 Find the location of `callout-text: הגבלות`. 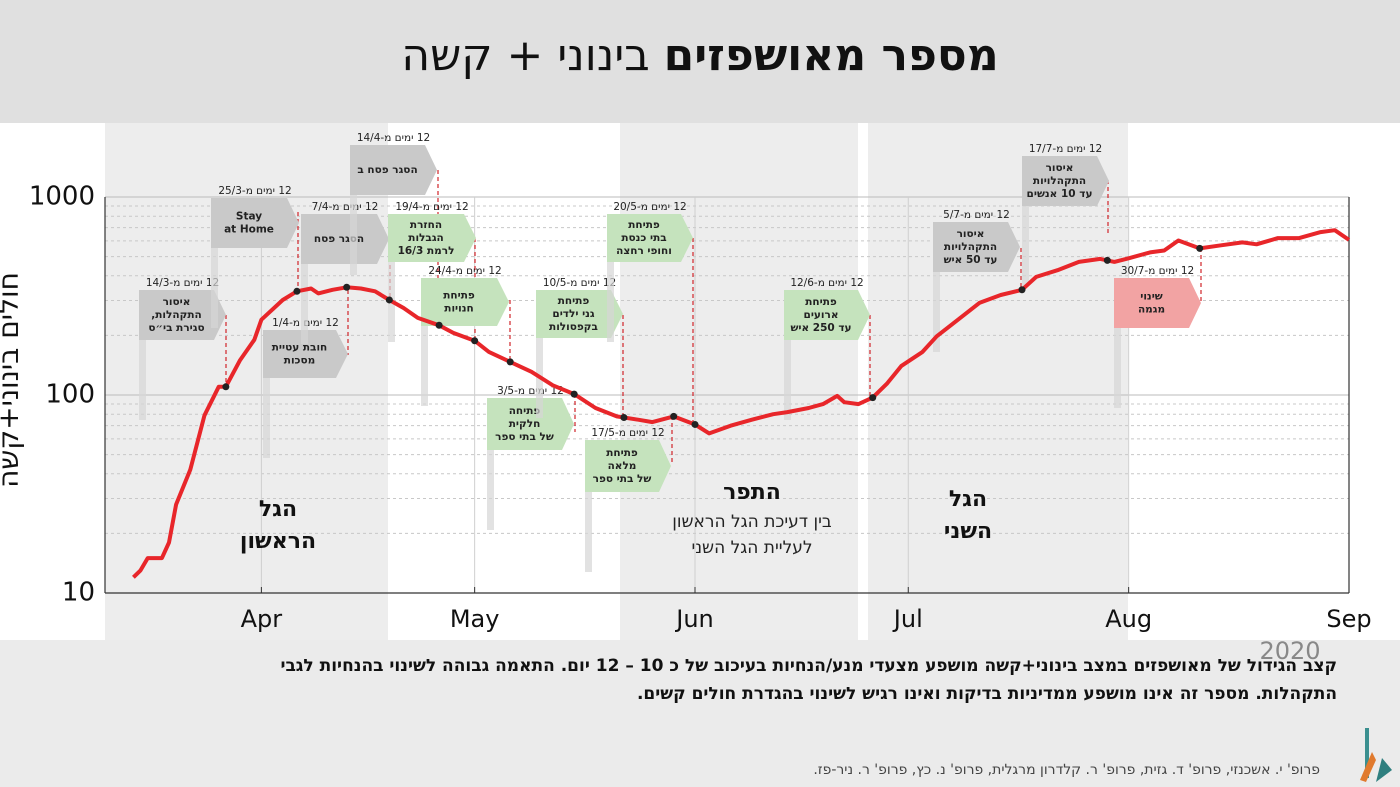

callout-text: הגבלות is located at coordinates (425, 238).